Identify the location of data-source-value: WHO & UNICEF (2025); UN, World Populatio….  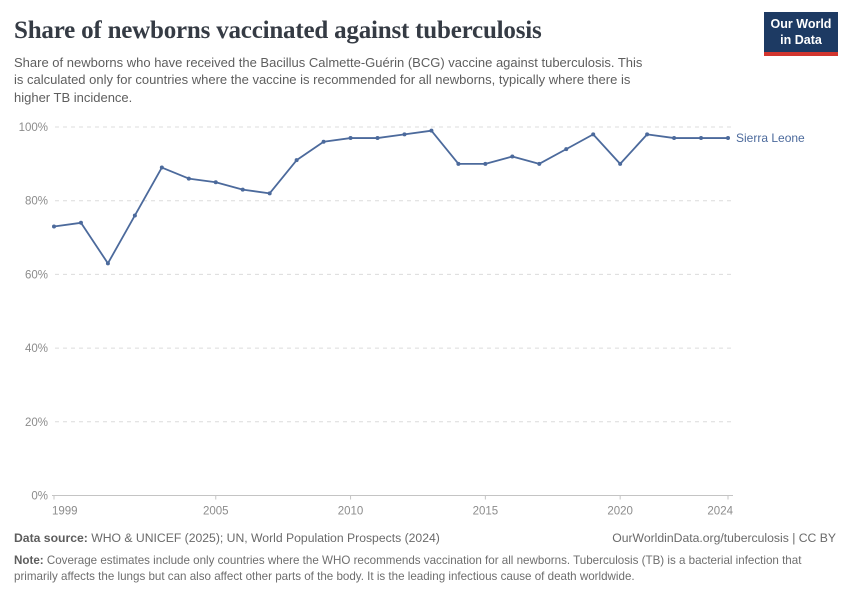
(263, 538).